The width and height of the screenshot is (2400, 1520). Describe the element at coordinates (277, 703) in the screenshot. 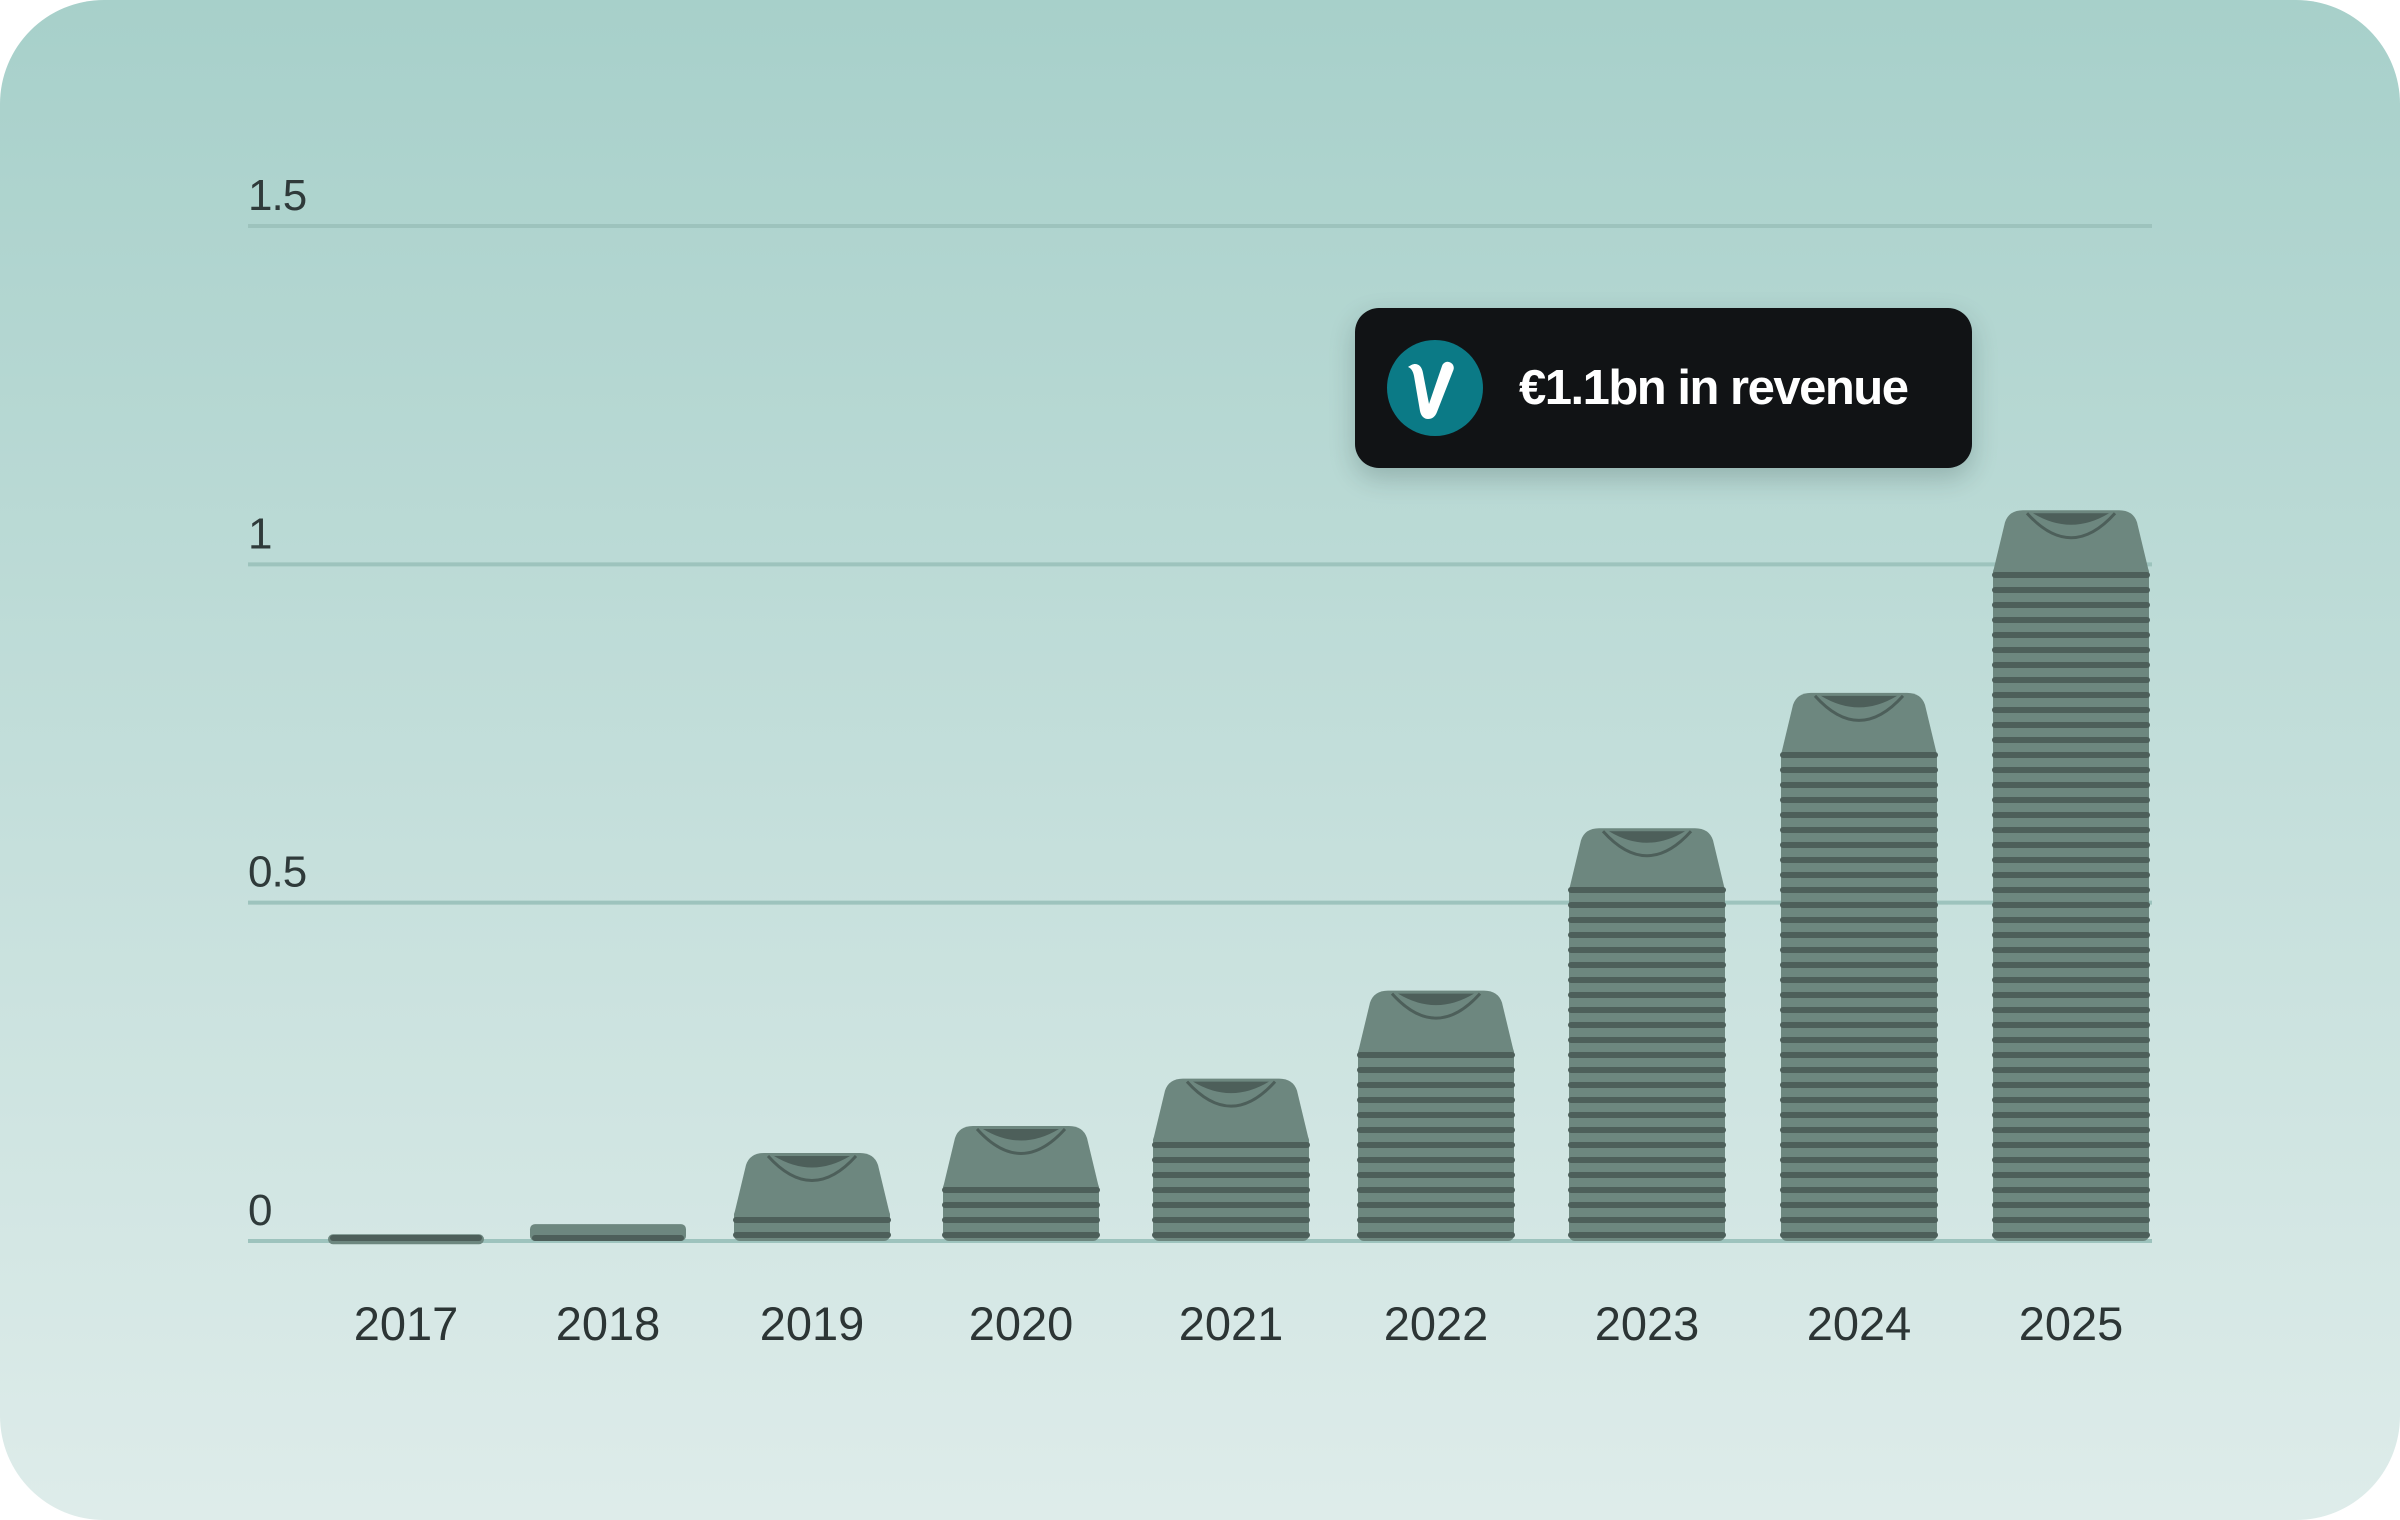

I see `y-axis-tick-labels: 0 0.5 1 1.5` at that location.